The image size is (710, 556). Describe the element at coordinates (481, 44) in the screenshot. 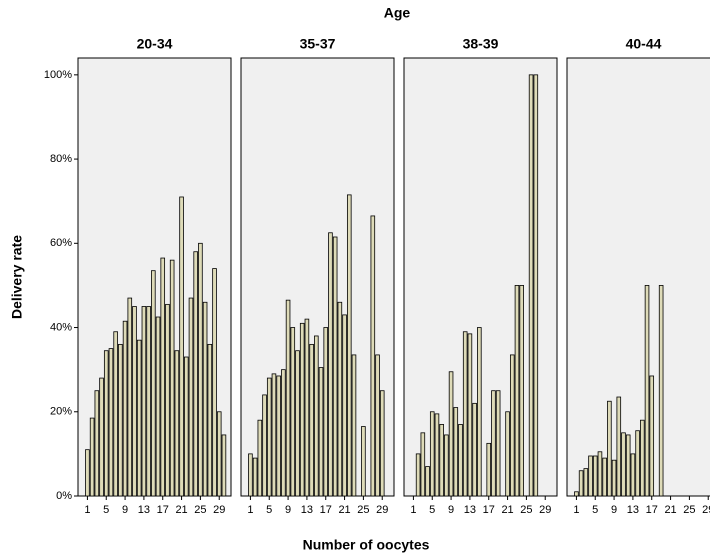

I see `panel-title: 38-39` at that location.